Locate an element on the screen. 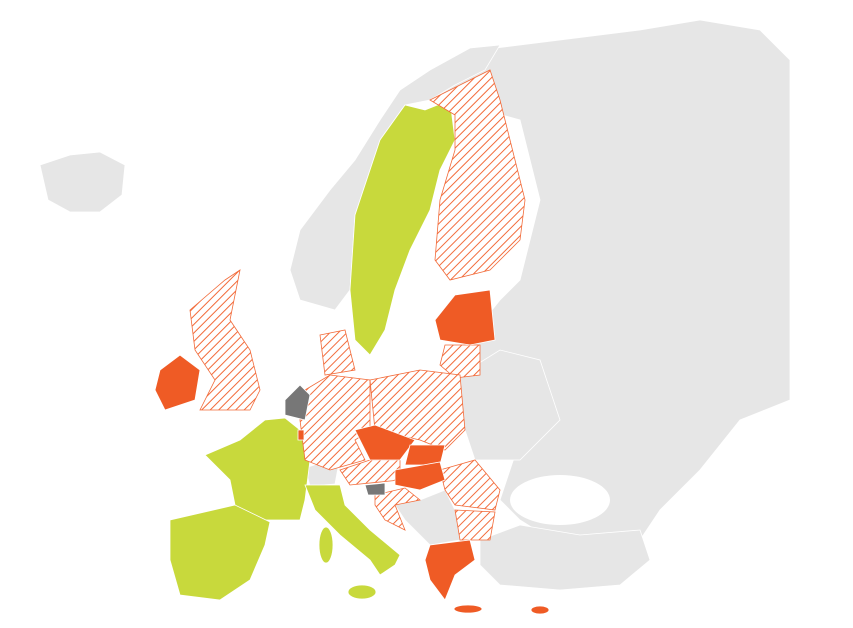  denmark is located at coordinates (337, 352).